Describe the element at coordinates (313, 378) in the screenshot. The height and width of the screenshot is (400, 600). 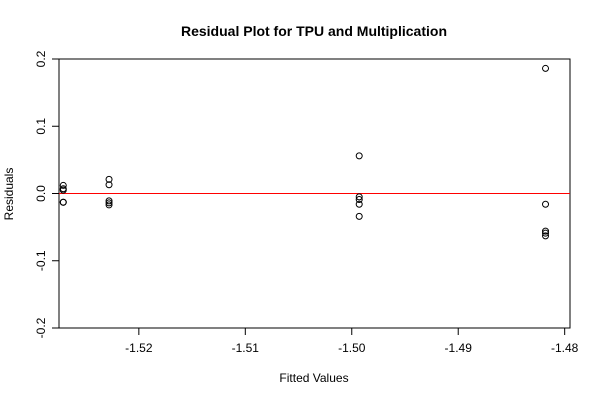
I see `x-axis-label: Fitted Values` at that location.